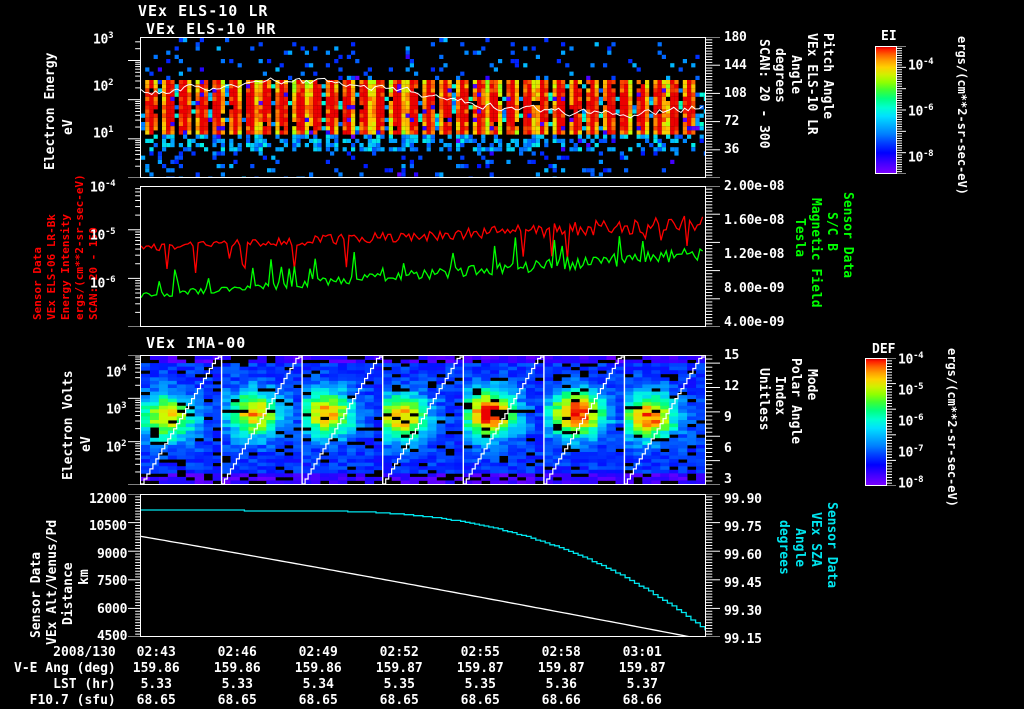  What do you see at coordinates (735, 65) in the screenshot?
I see `panel1-y2tick-1: 144` at bounding box center [735, 65].